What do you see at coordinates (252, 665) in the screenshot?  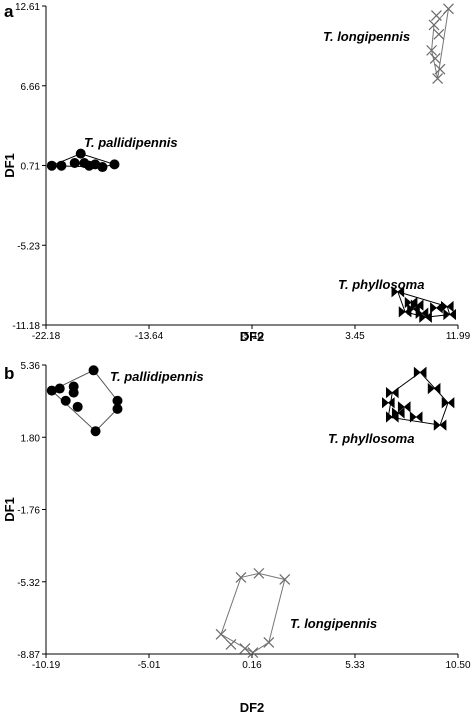 I see `x-tick-label: 0.16` at bounding box center [252, 665].